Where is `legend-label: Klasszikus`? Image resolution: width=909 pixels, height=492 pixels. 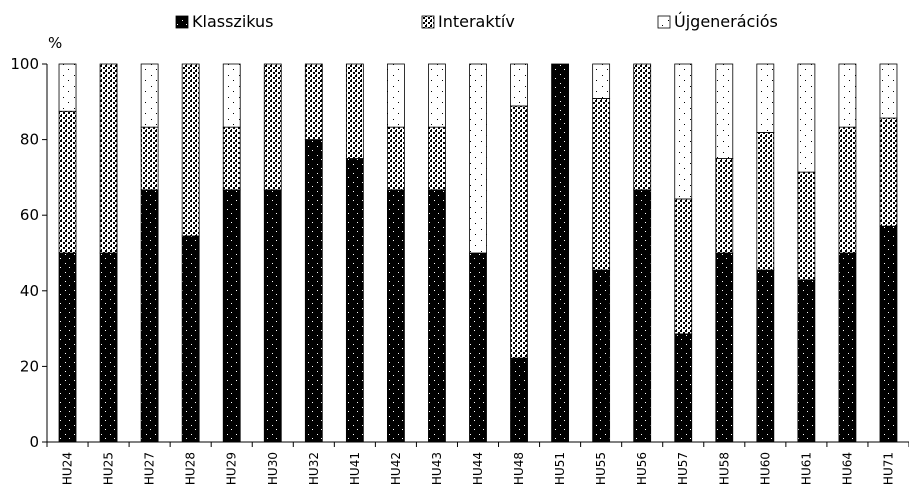
legend-label: Klasszikus is located at coordinates (233, 21).